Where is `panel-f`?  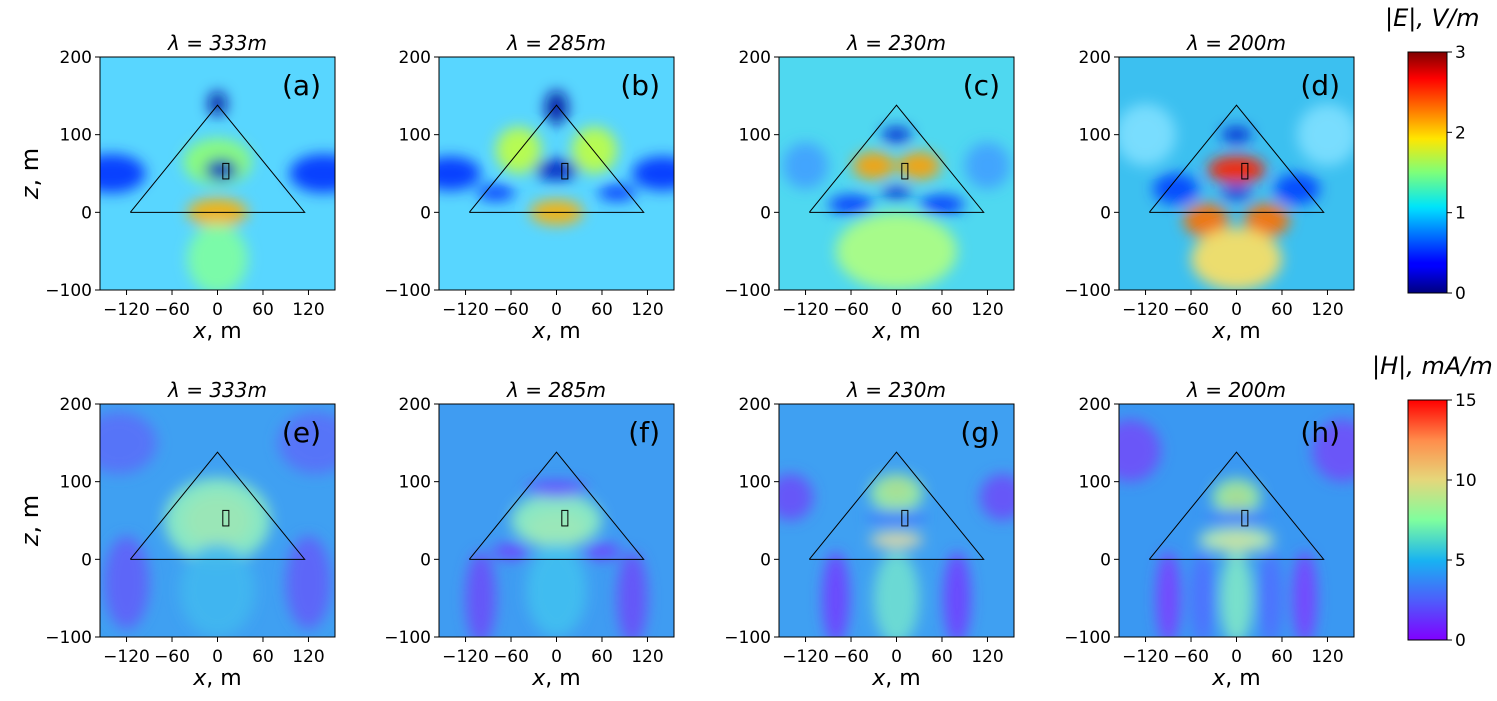
panel-f is located at coordinates (554, 522).